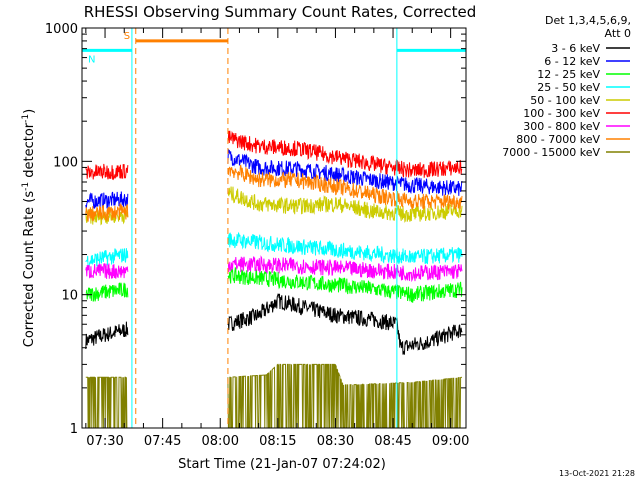  What do you see at coordinates (597, 473) in the screenshot?
I see `footer-timestamp: 13-Oct-2021 21:28` at bounding box center [597, 473].